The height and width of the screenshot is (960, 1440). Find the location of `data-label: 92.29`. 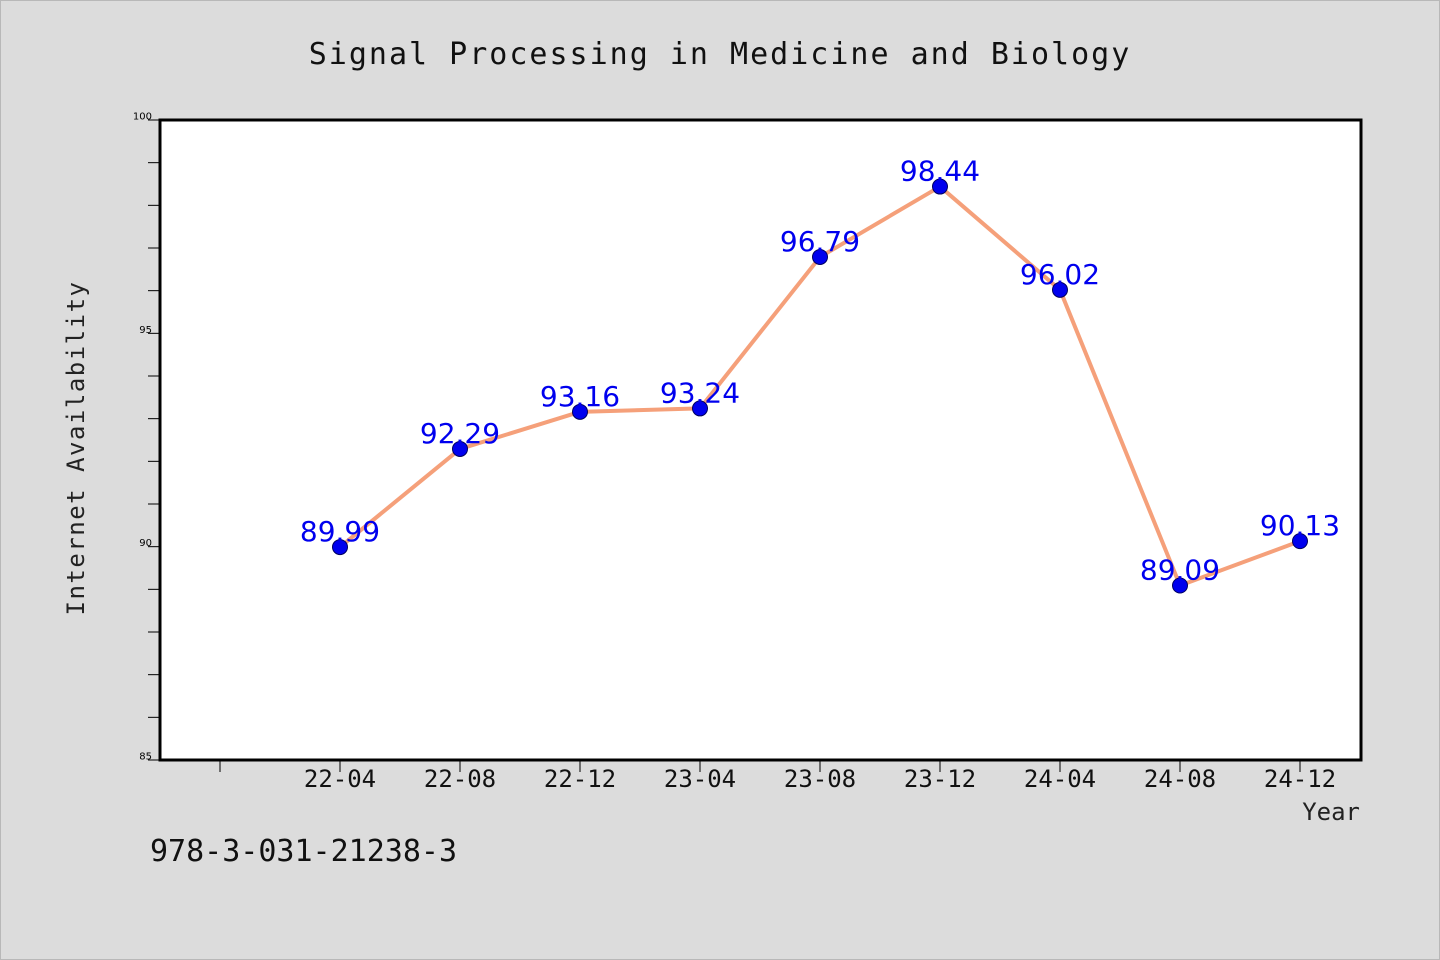

data-label: 92.29 is located at coordinates (460, 433).